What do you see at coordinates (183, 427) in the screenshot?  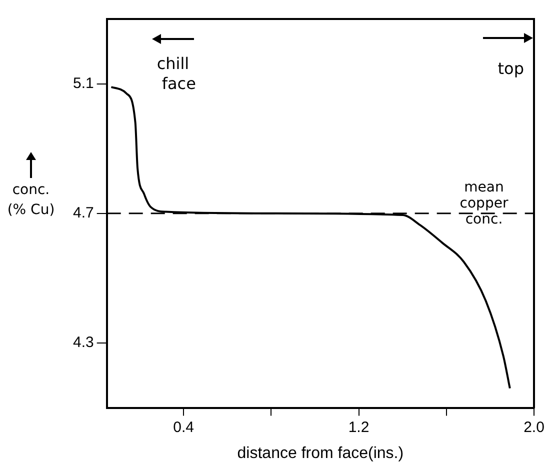 I see `x-tick-label: 0.4` at bounding box center [183, 427].